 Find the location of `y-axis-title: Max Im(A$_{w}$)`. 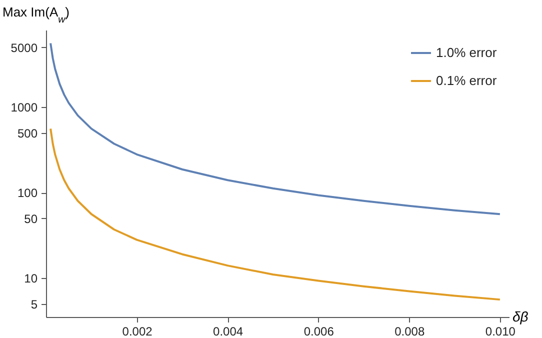

y-axis-title: Max Im(A$_{w}$) is located at coordinates (36, 14).